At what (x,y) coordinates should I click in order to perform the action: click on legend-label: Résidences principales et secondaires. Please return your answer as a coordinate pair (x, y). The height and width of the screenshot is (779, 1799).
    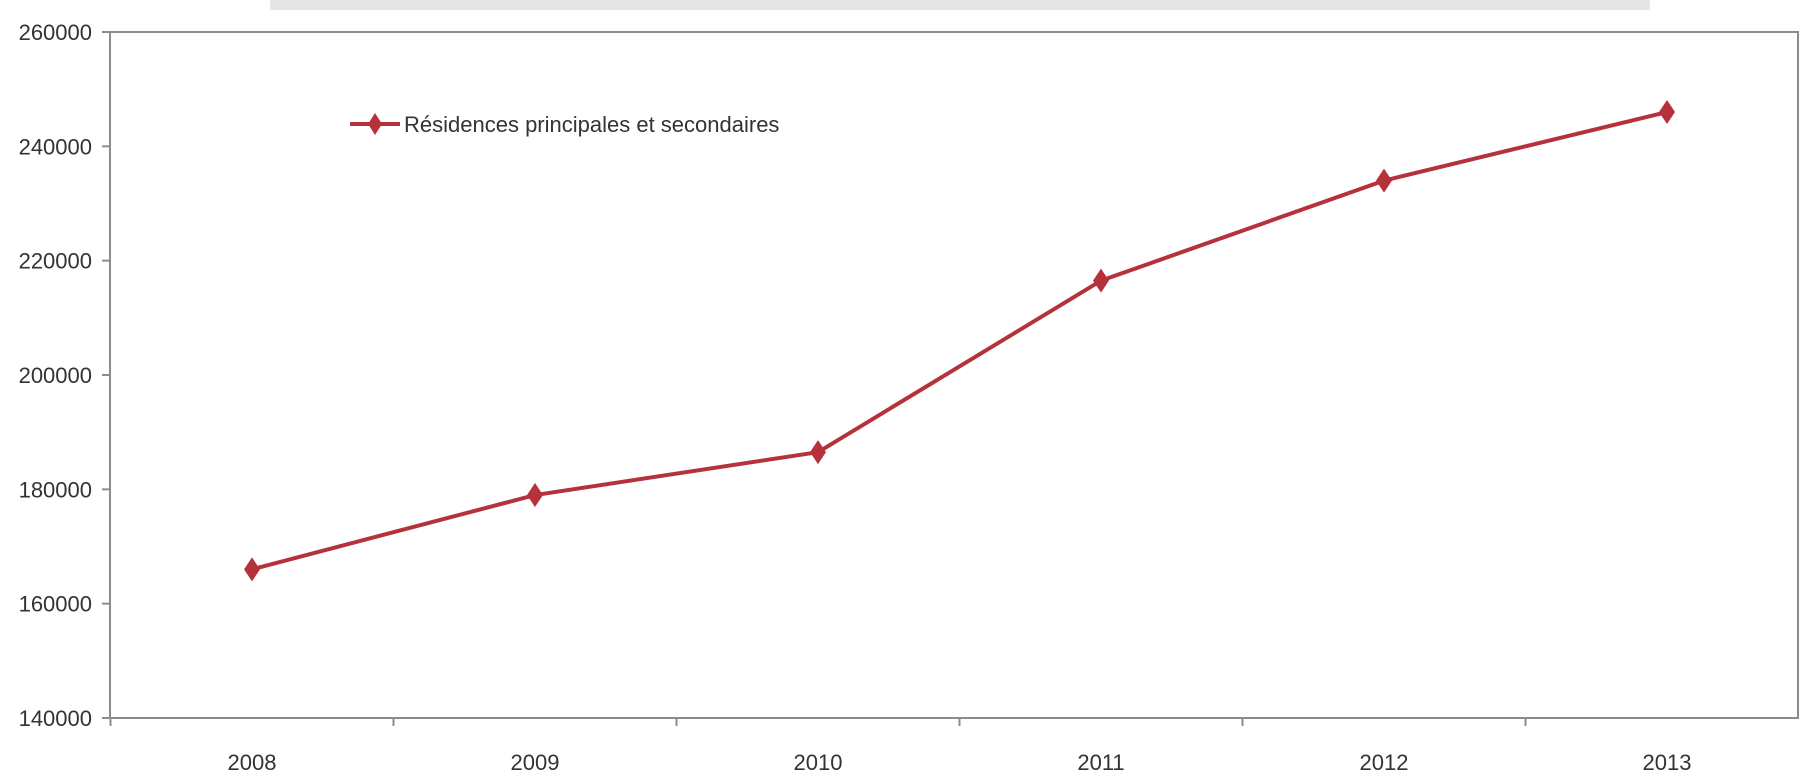
    Looking at the image, I should click on (591, 124).